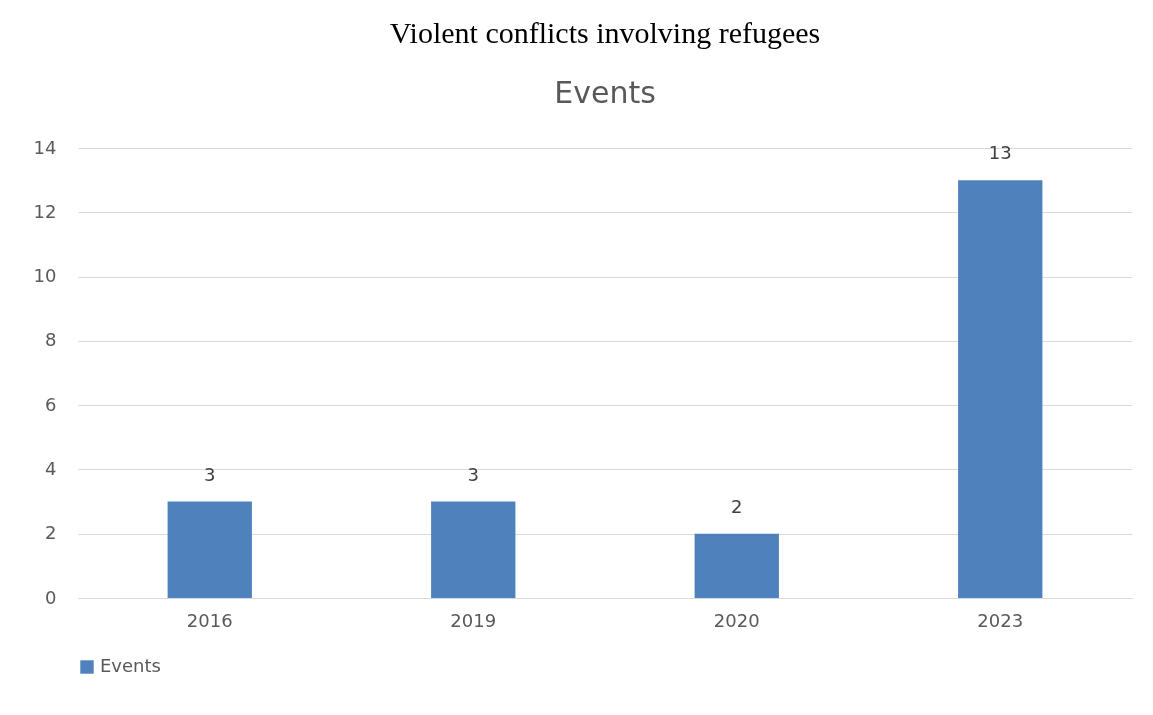 Image resolution: width=1153 pixels, height=715 pixels. What do you see at coordinates (605, 92) in the screenshot?
I see `chart-subtitle: Events` at bounding box center [605, 92].